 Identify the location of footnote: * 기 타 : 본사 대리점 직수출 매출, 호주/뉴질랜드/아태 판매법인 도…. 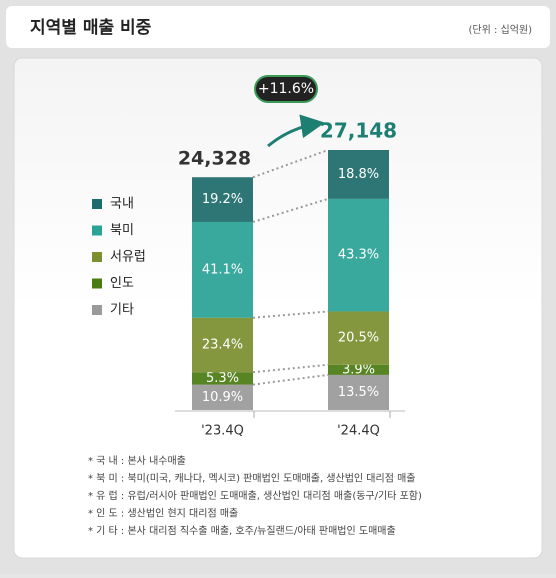
(242, 531).